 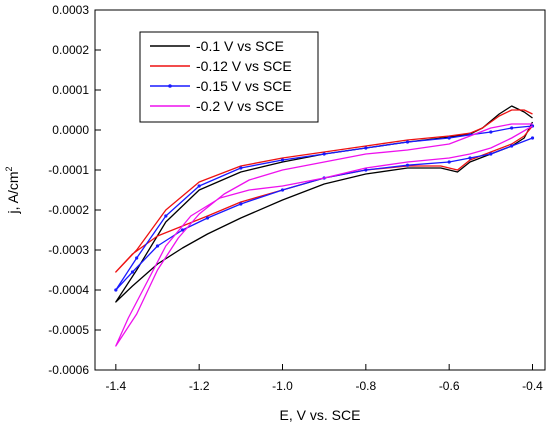 What do you see at coordinates (68, 290) in the screenshot?
I see `y-tick-label: -0.0004` at bounding box center [68, 290].